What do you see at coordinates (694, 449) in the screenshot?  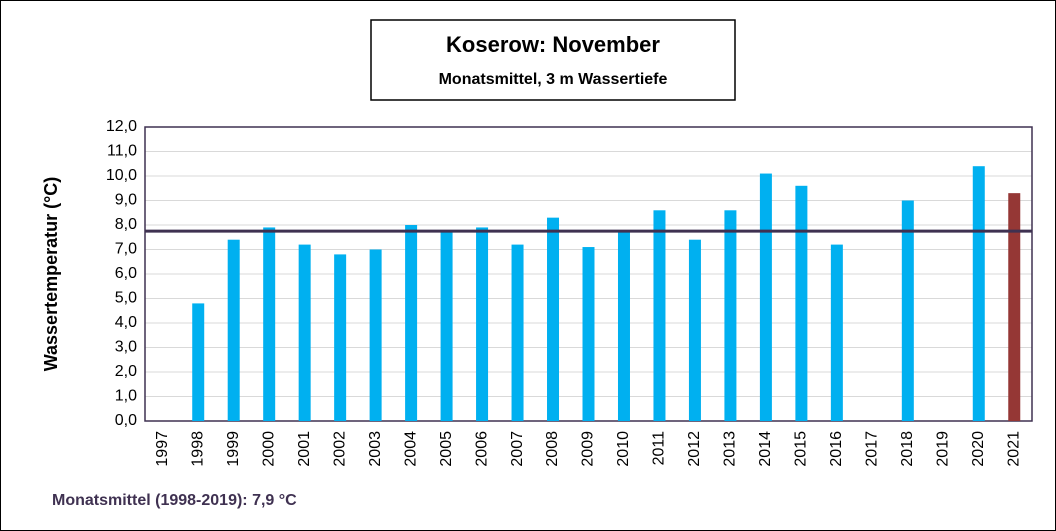 I see `x-tick-label: 2012` at bounding box center [694, 449].